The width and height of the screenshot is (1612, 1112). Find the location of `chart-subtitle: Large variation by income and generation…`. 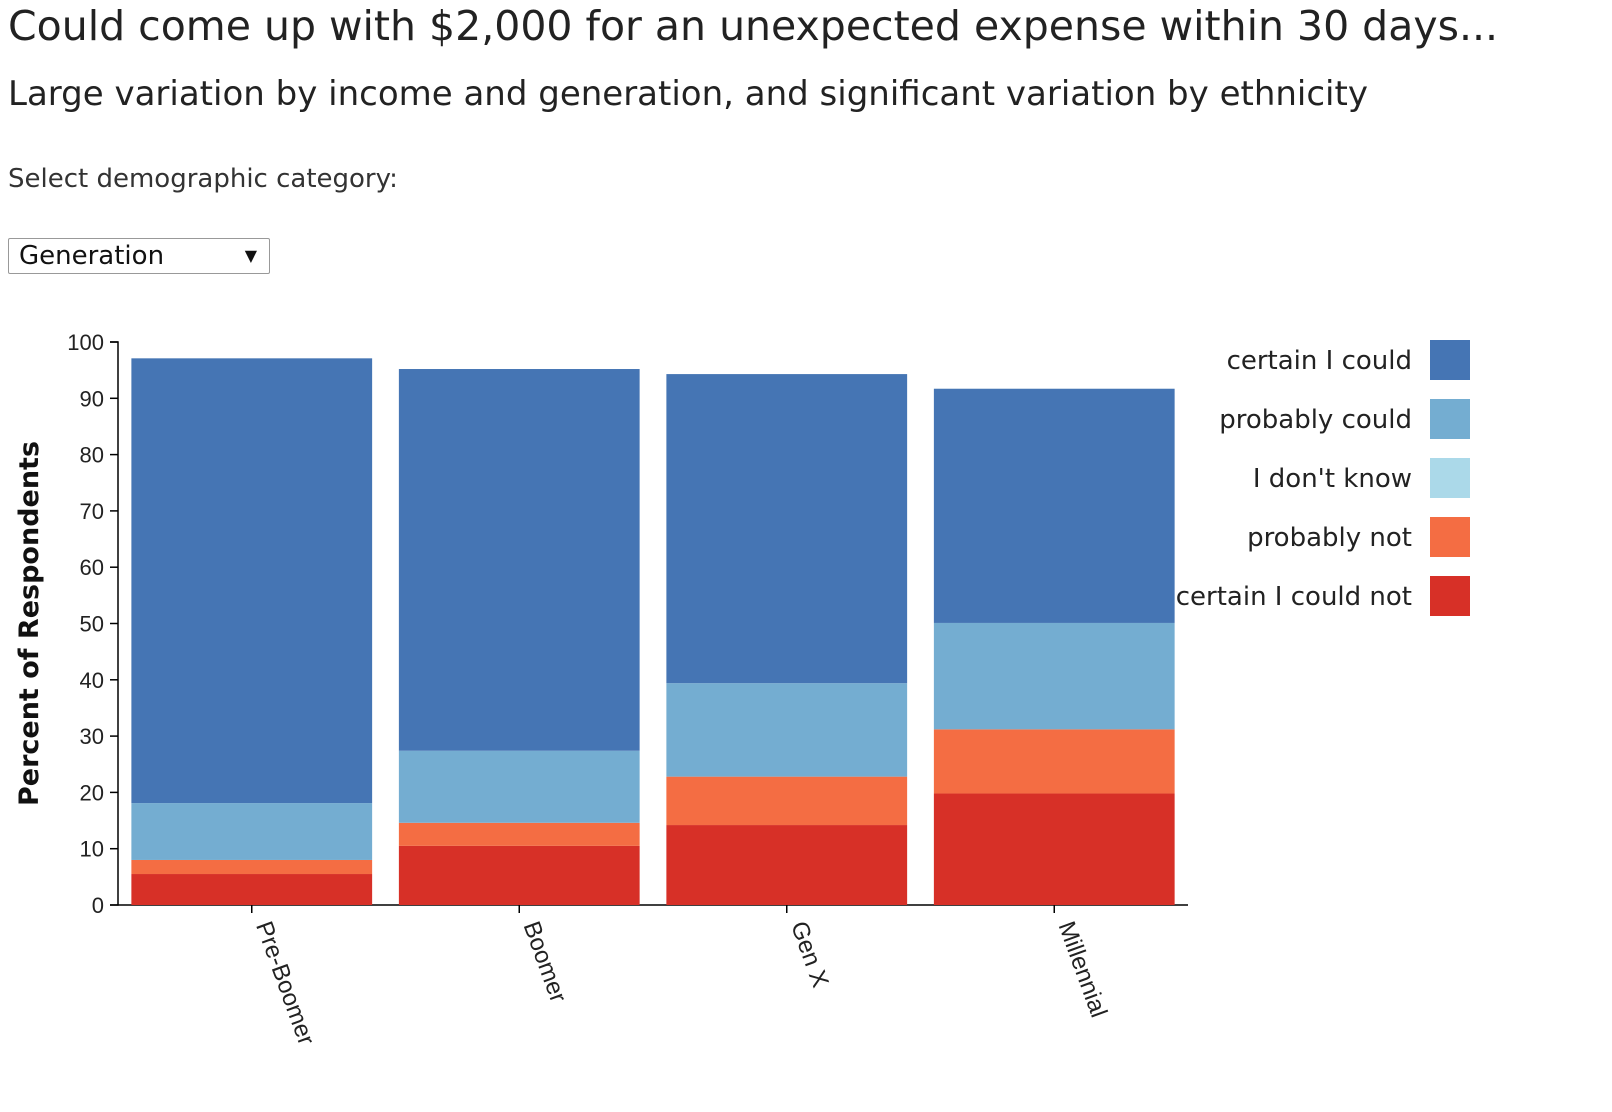

chart-subtitle: Large variation by income and generation… is located at coordinates (688, 94).